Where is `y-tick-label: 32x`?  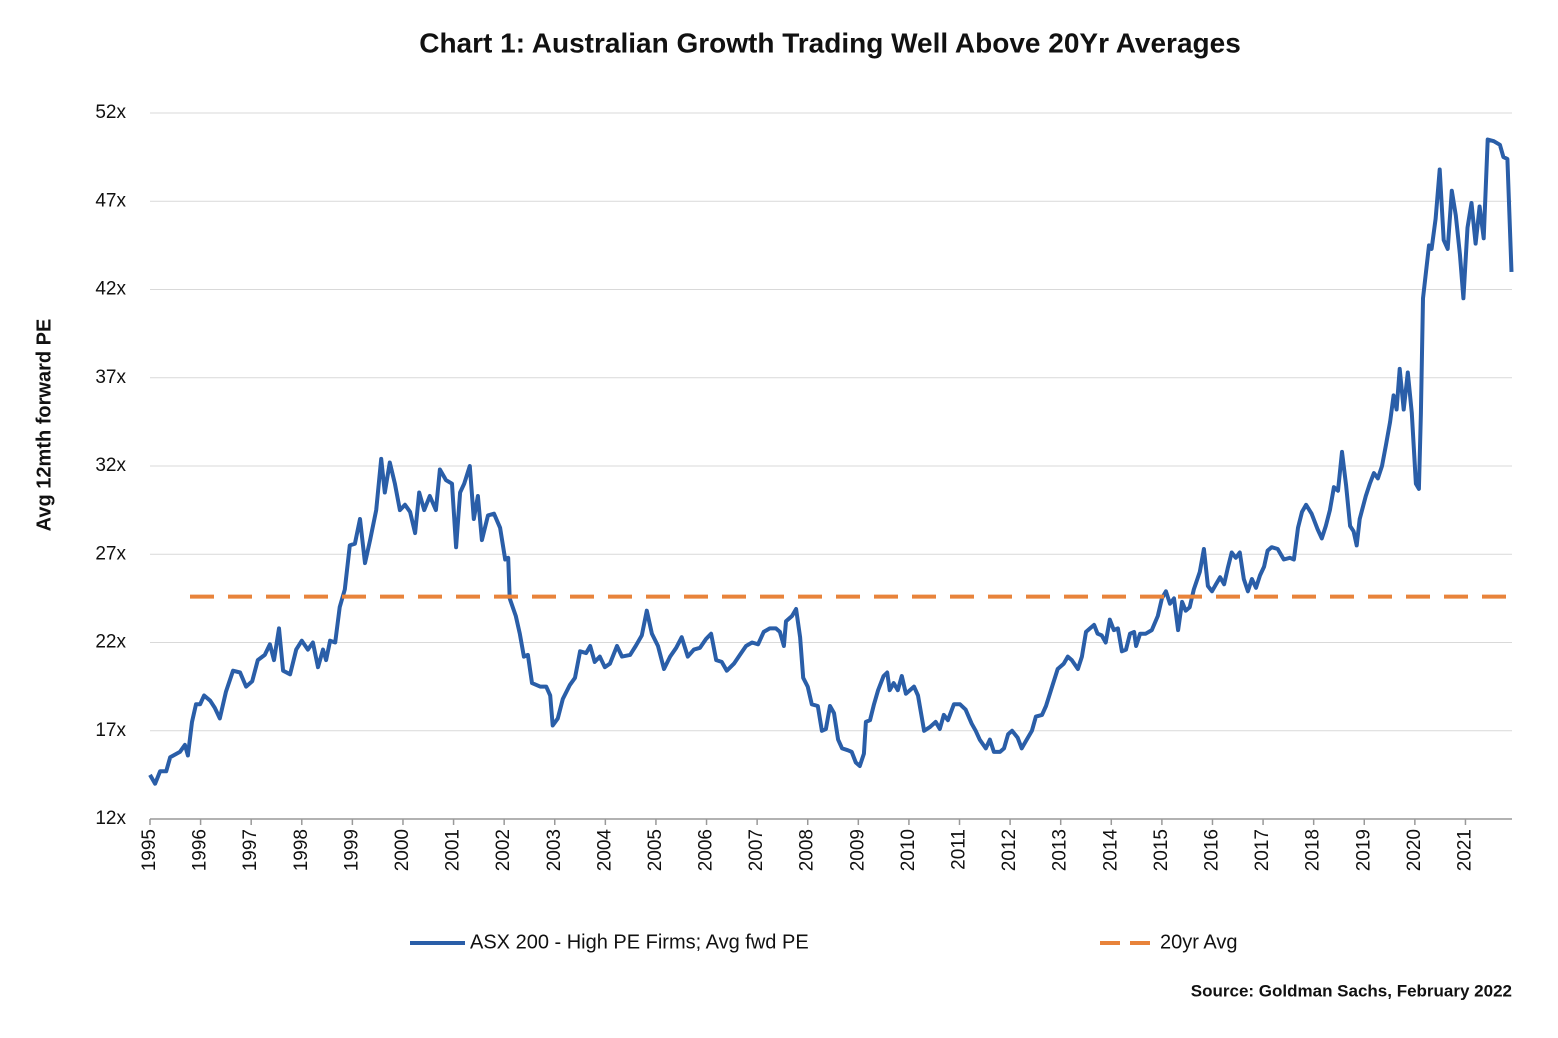 y-tick-label: 32x is located at coordinates (110, 465).